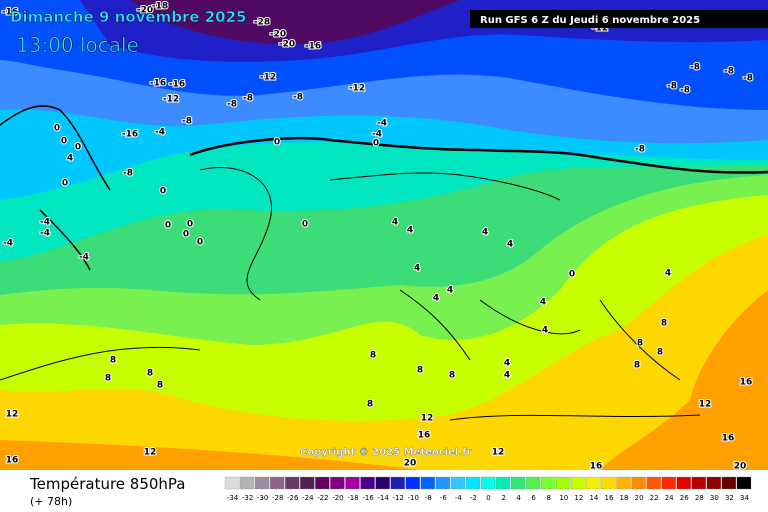 Image resolution: width=768 pixels, height=512 pixels. What do you see at coordinates (337, 498) in the screenshot?
I see `scale-label: -20` at bounding box center [337, 498].